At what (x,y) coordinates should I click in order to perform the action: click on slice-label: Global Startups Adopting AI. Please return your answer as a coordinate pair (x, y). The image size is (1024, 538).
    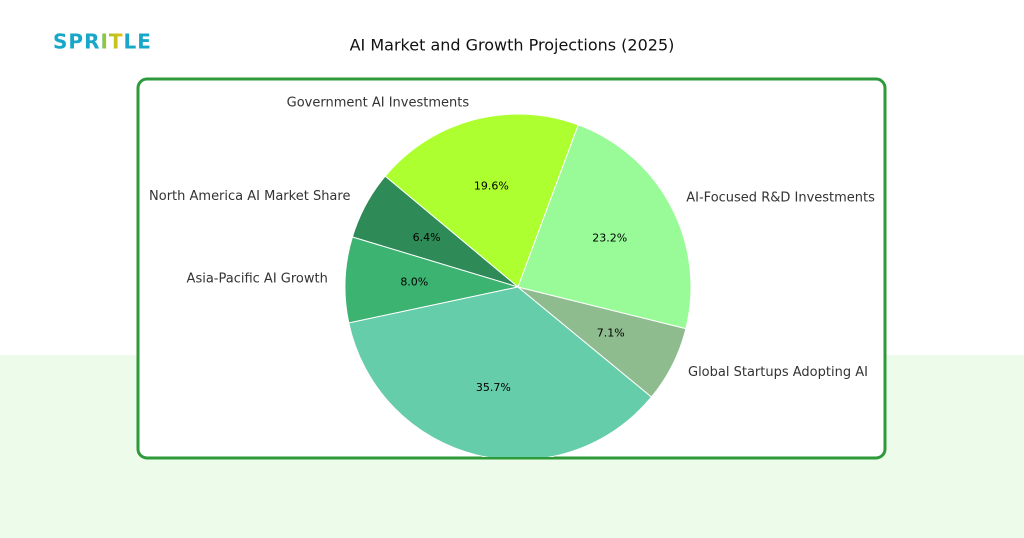
    Looking at the image, I should click on (778, 372).